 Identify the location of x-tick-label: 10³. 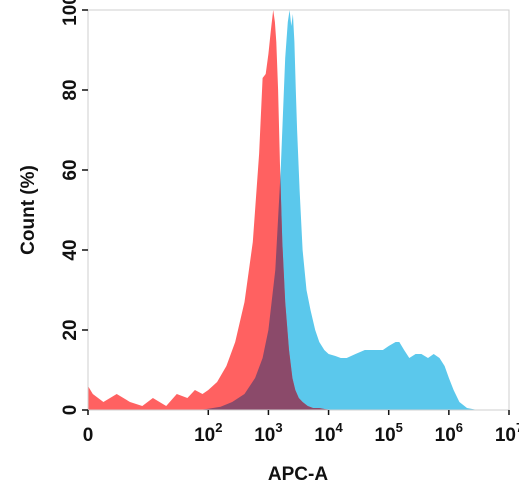
(268, 433).